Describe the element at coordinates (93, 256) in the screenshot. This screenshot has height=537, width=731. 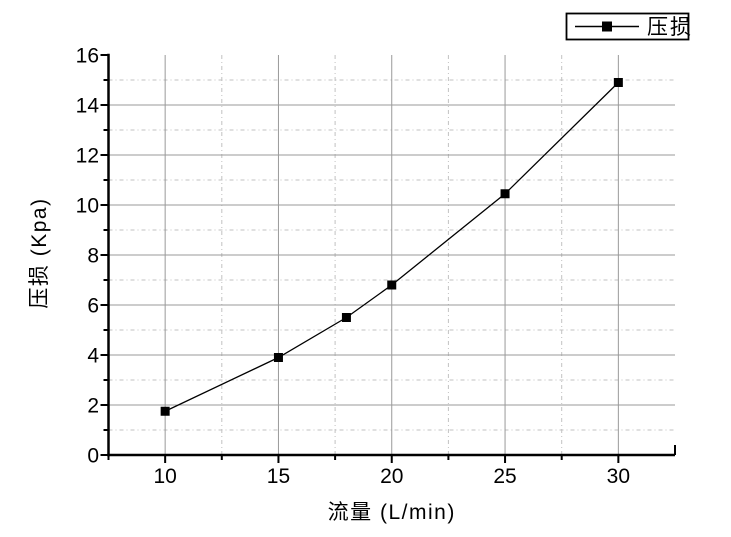
I see `y-tick-label: 8` at that location.